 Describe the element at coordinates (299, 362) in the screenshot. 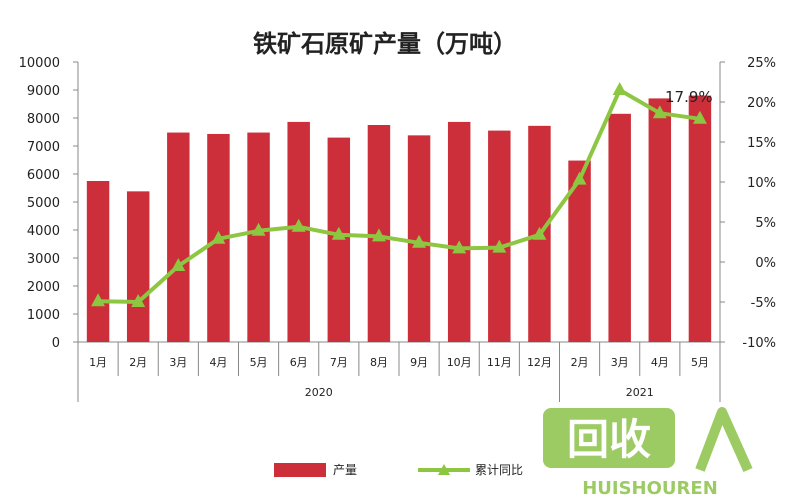

I see `category-label: 6月` at that location.